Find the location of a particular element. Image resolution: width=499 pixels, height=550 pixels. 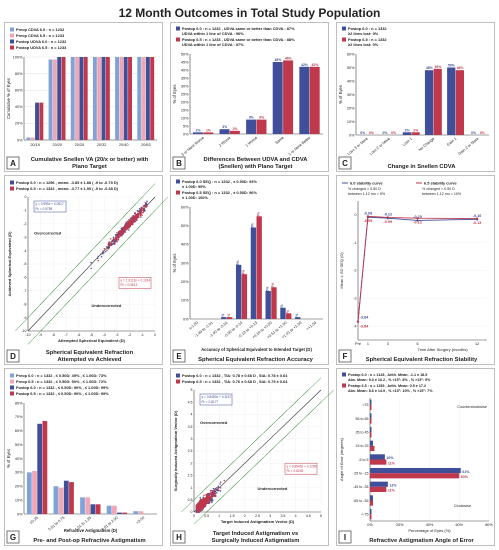

x-tick-label: 3 is located at coordinates (270, 516).